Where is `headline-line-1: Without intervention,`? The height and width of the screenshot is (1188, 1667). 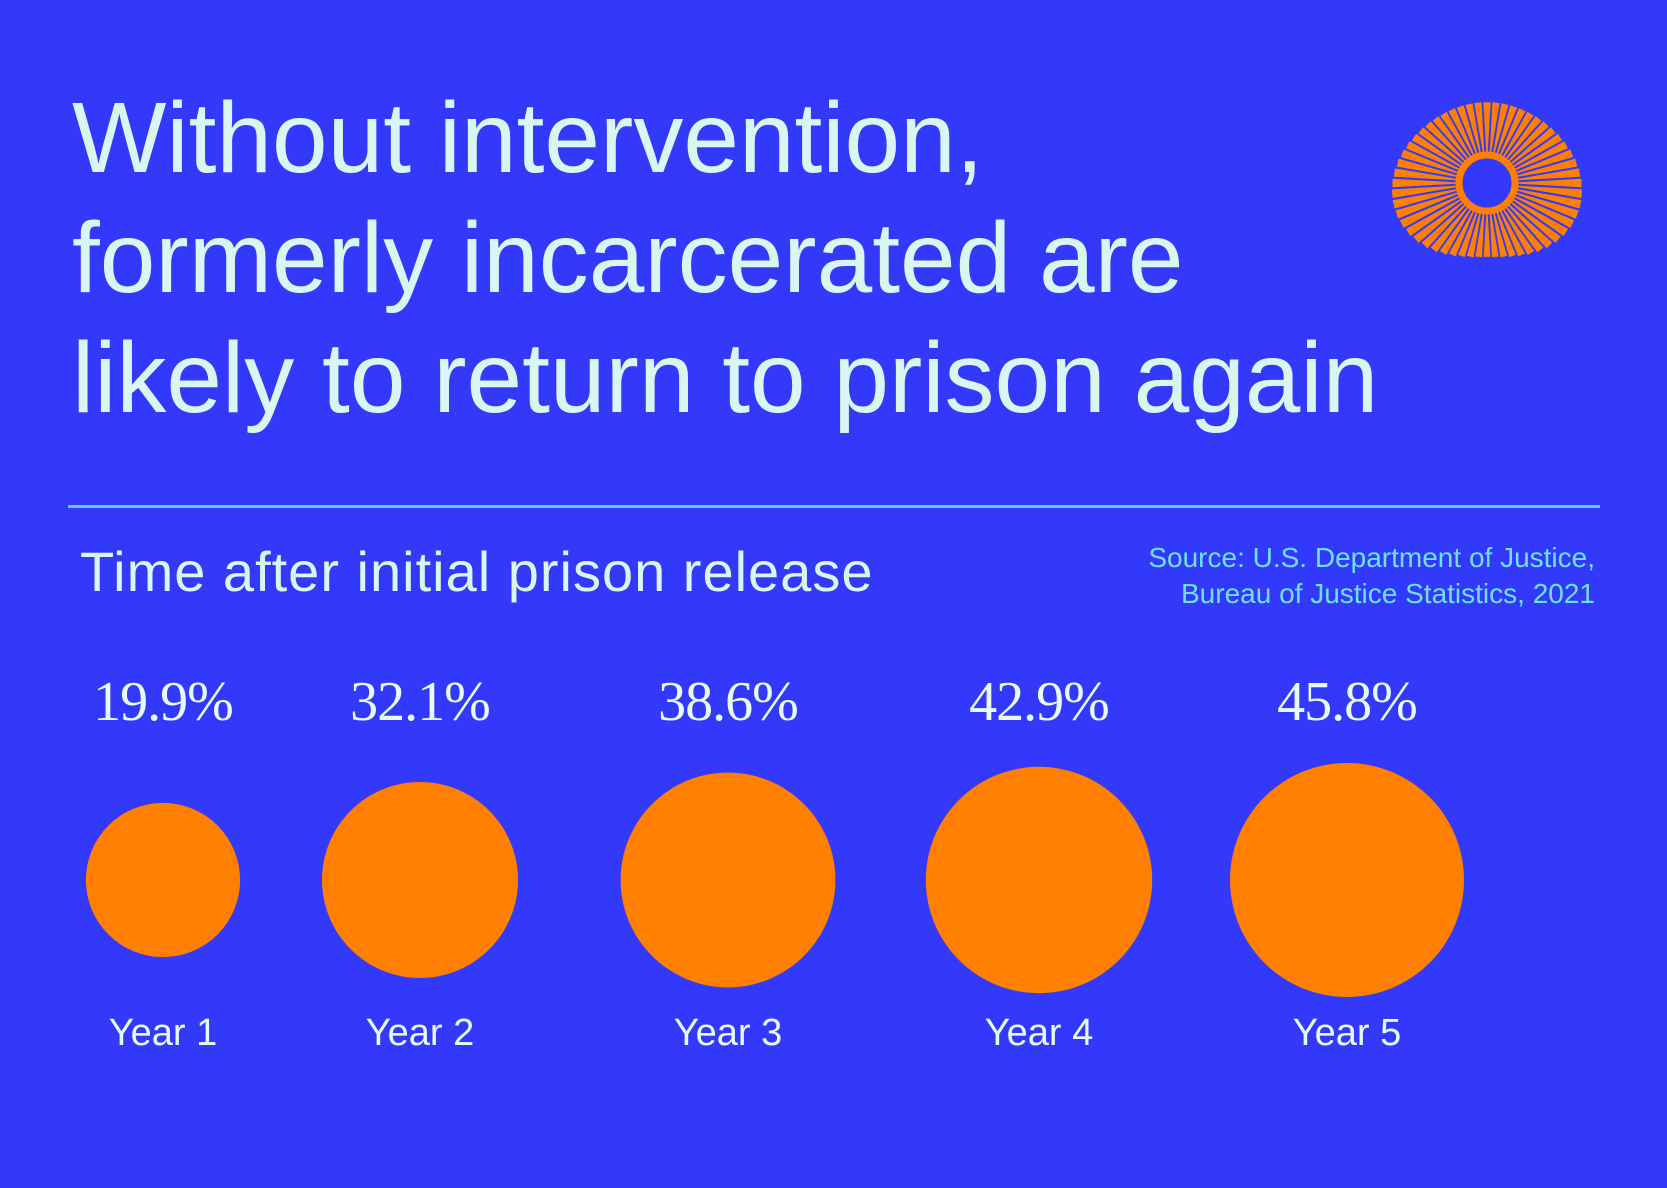
headline-line-1: Without intervention, is located at coordinates (528, 138).